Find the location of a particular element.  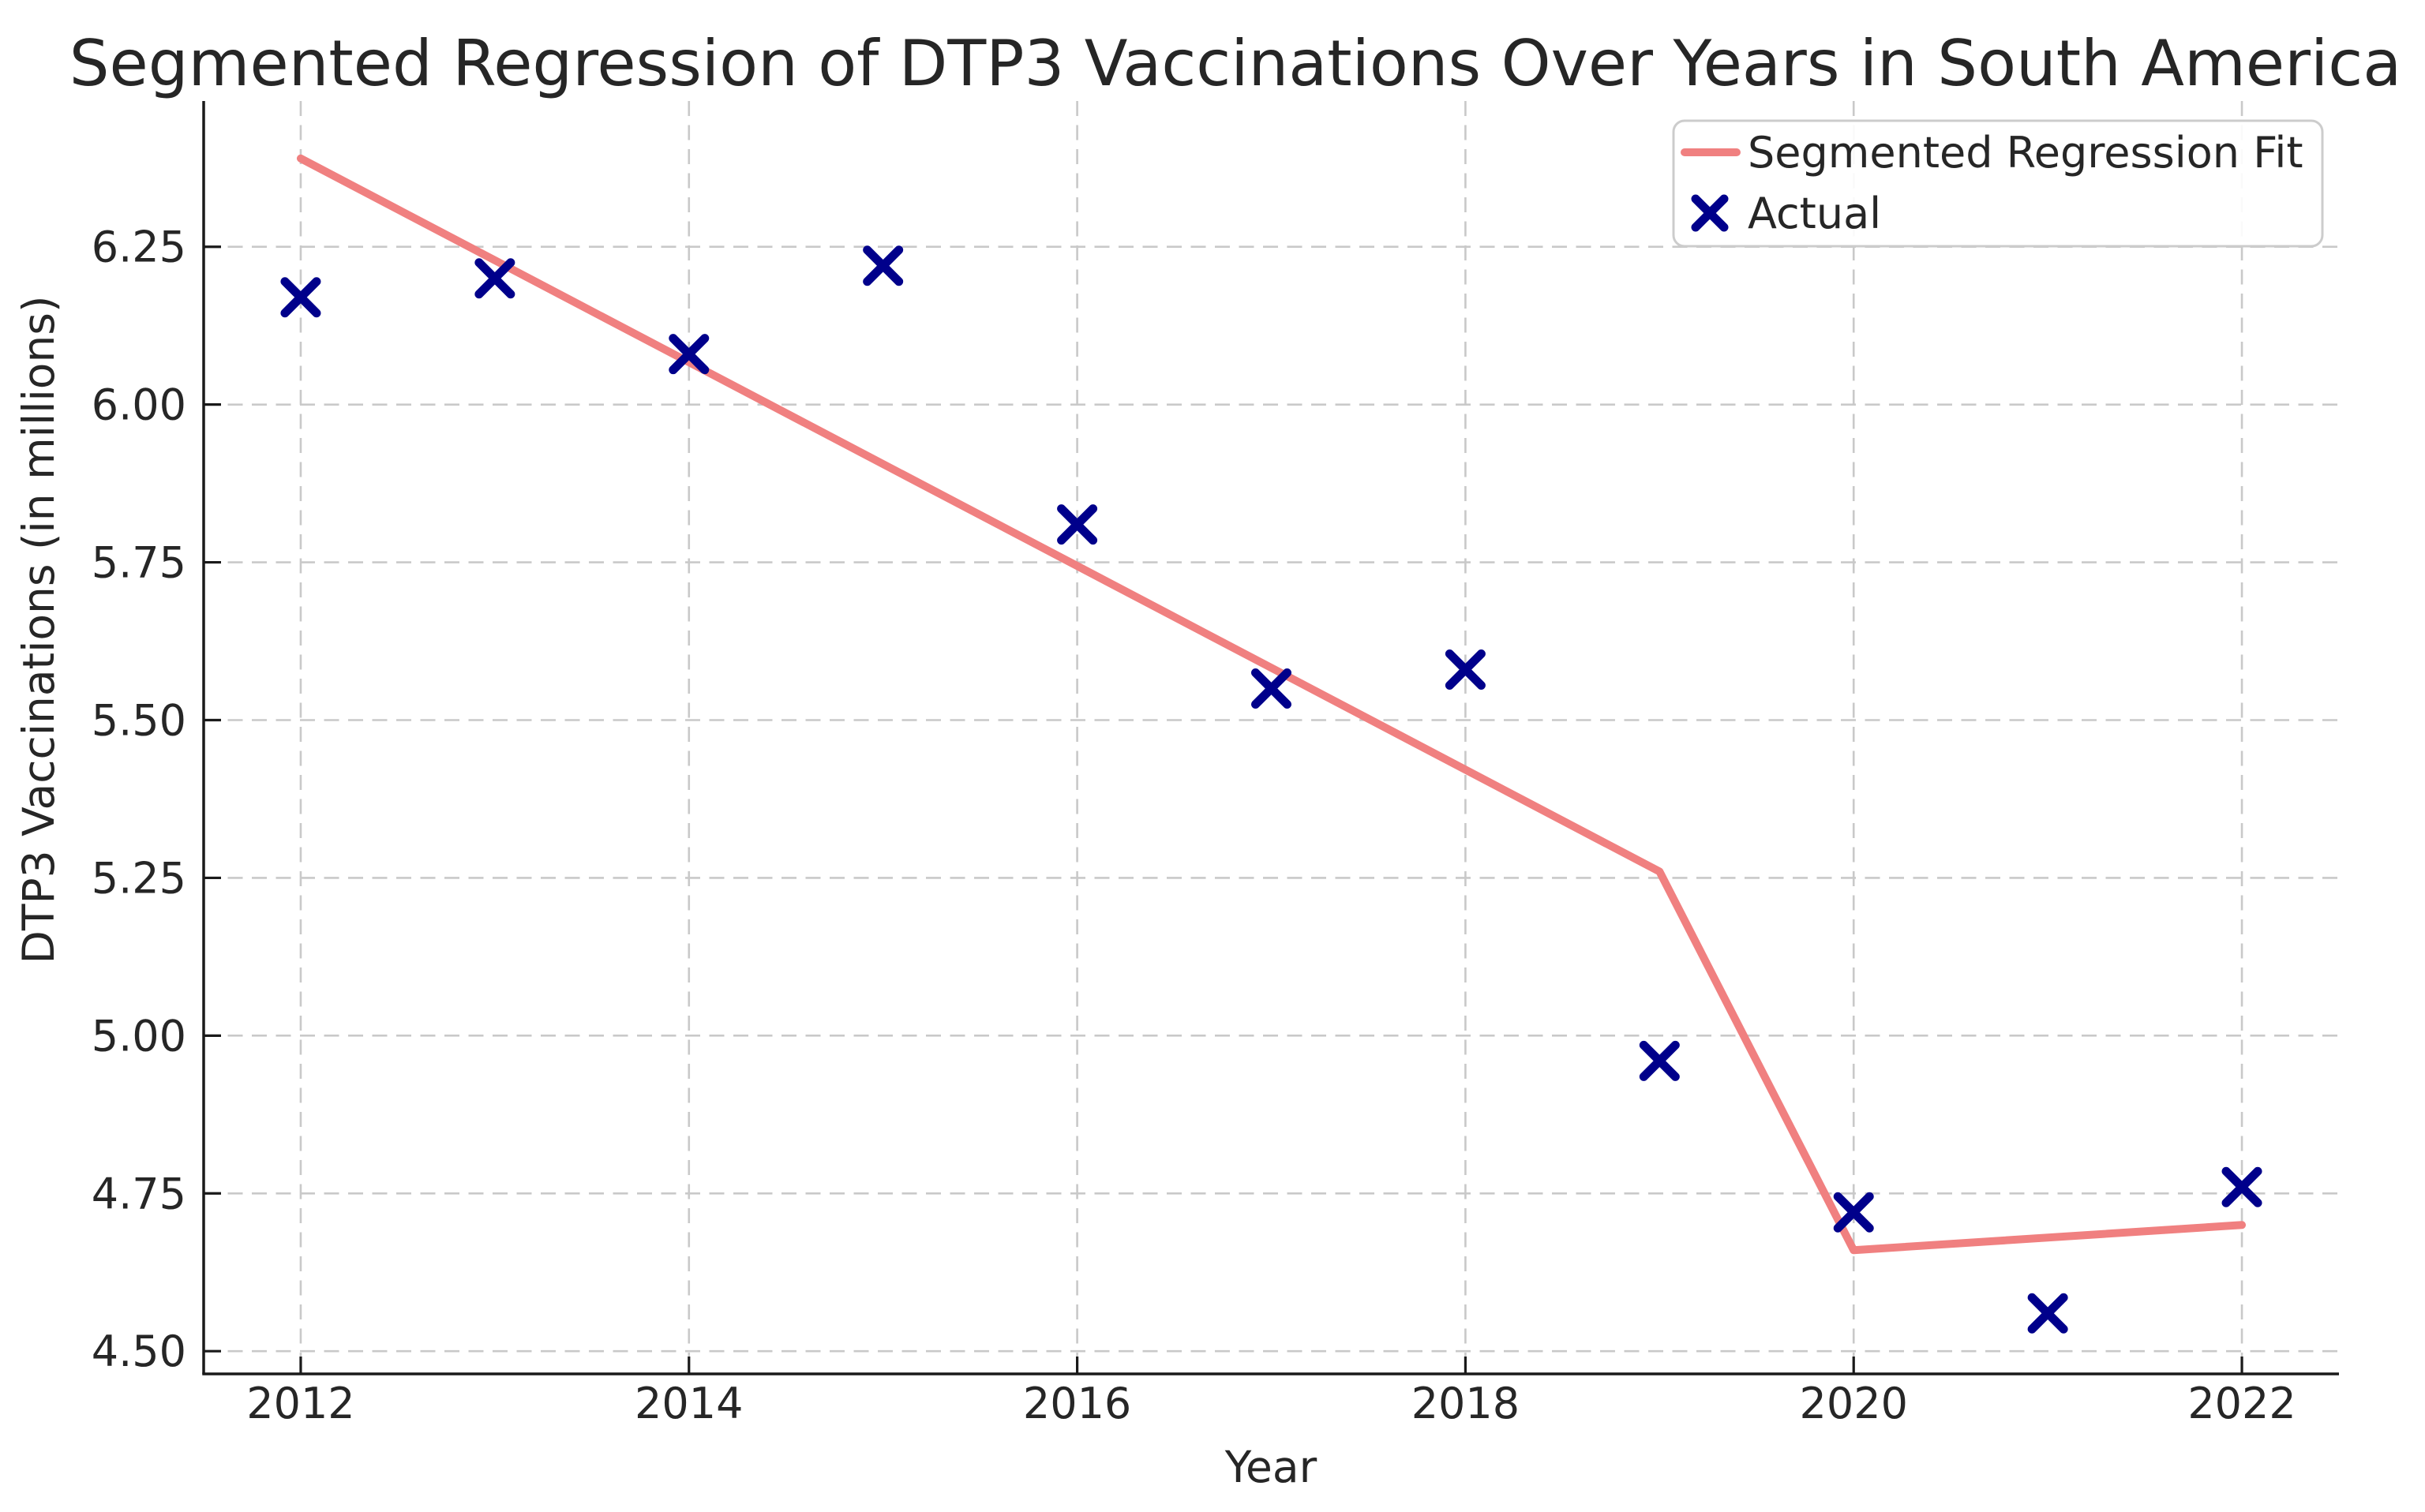

legend: Segmented Regression Fit Actual is located at coordinates (1998, 183).